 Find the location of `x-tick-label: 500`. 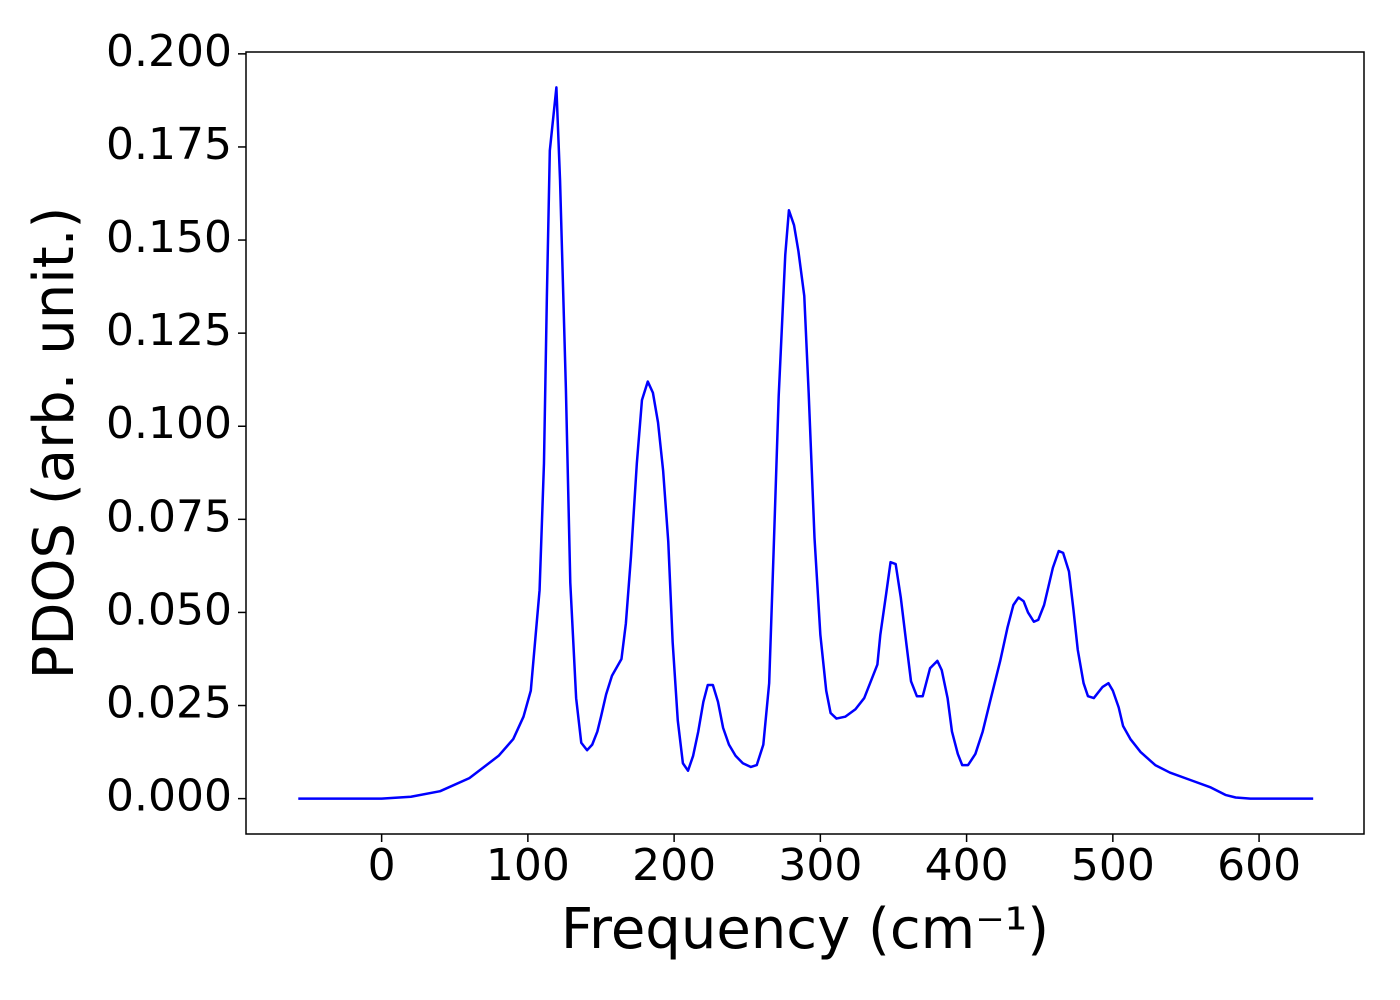

x-tick-label: 500 is located at coordinates (1113, 865).